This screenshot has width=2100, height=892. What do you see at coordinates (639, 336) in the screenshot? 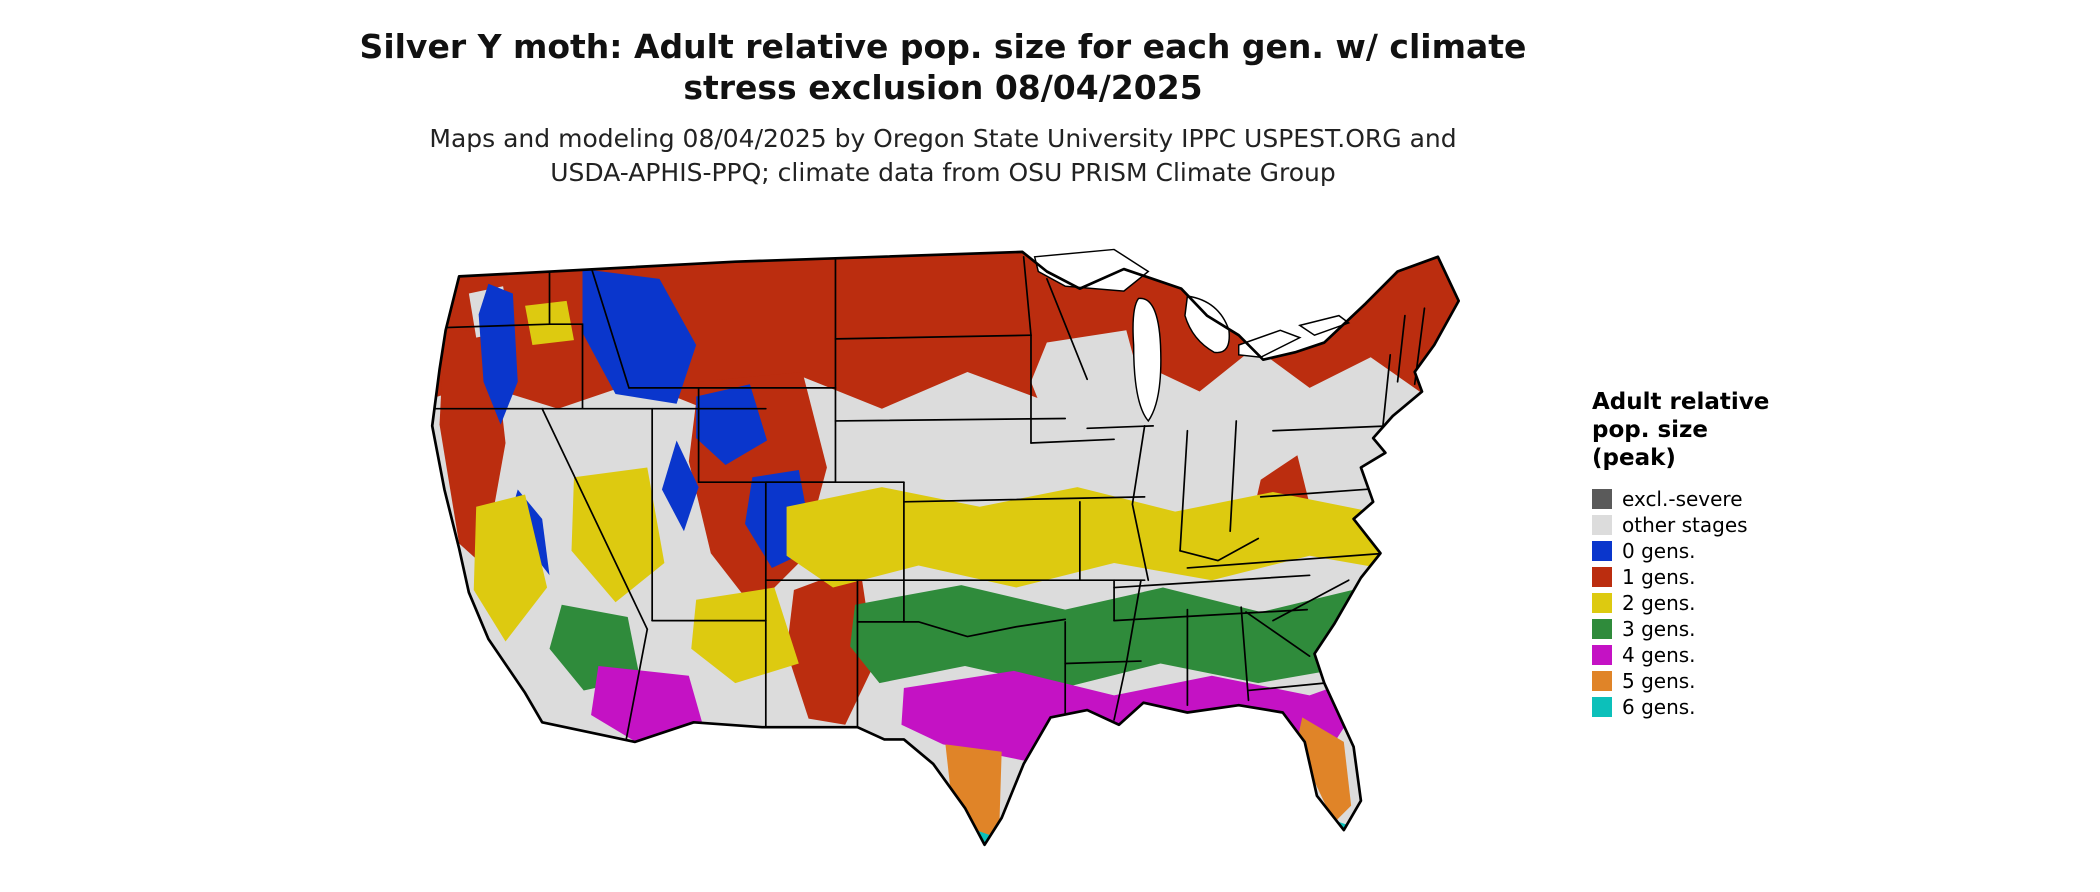
I see `map-patch-0gens-north-rockies` at bounding box center [639, 336].